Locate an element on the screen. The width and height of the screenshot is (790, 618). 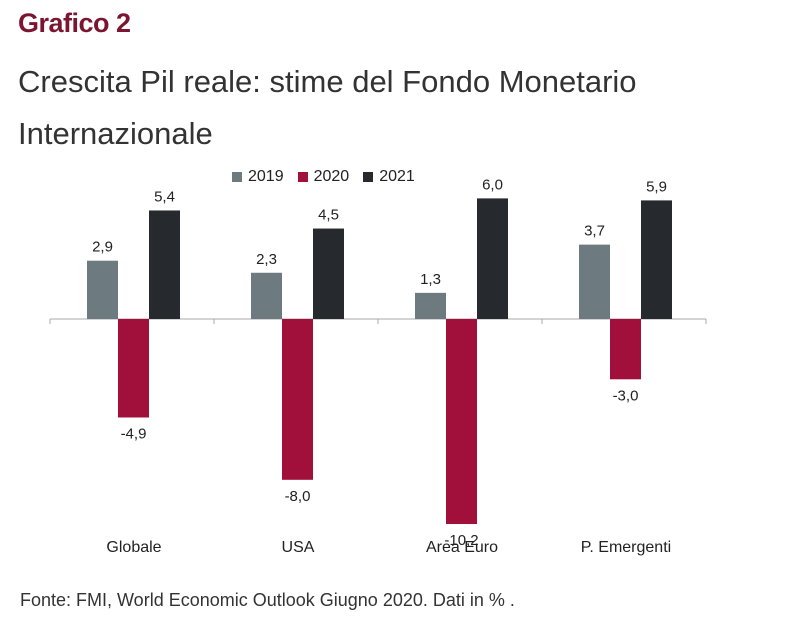
legend-swatch-2020 is located at coordinates (302, 177).